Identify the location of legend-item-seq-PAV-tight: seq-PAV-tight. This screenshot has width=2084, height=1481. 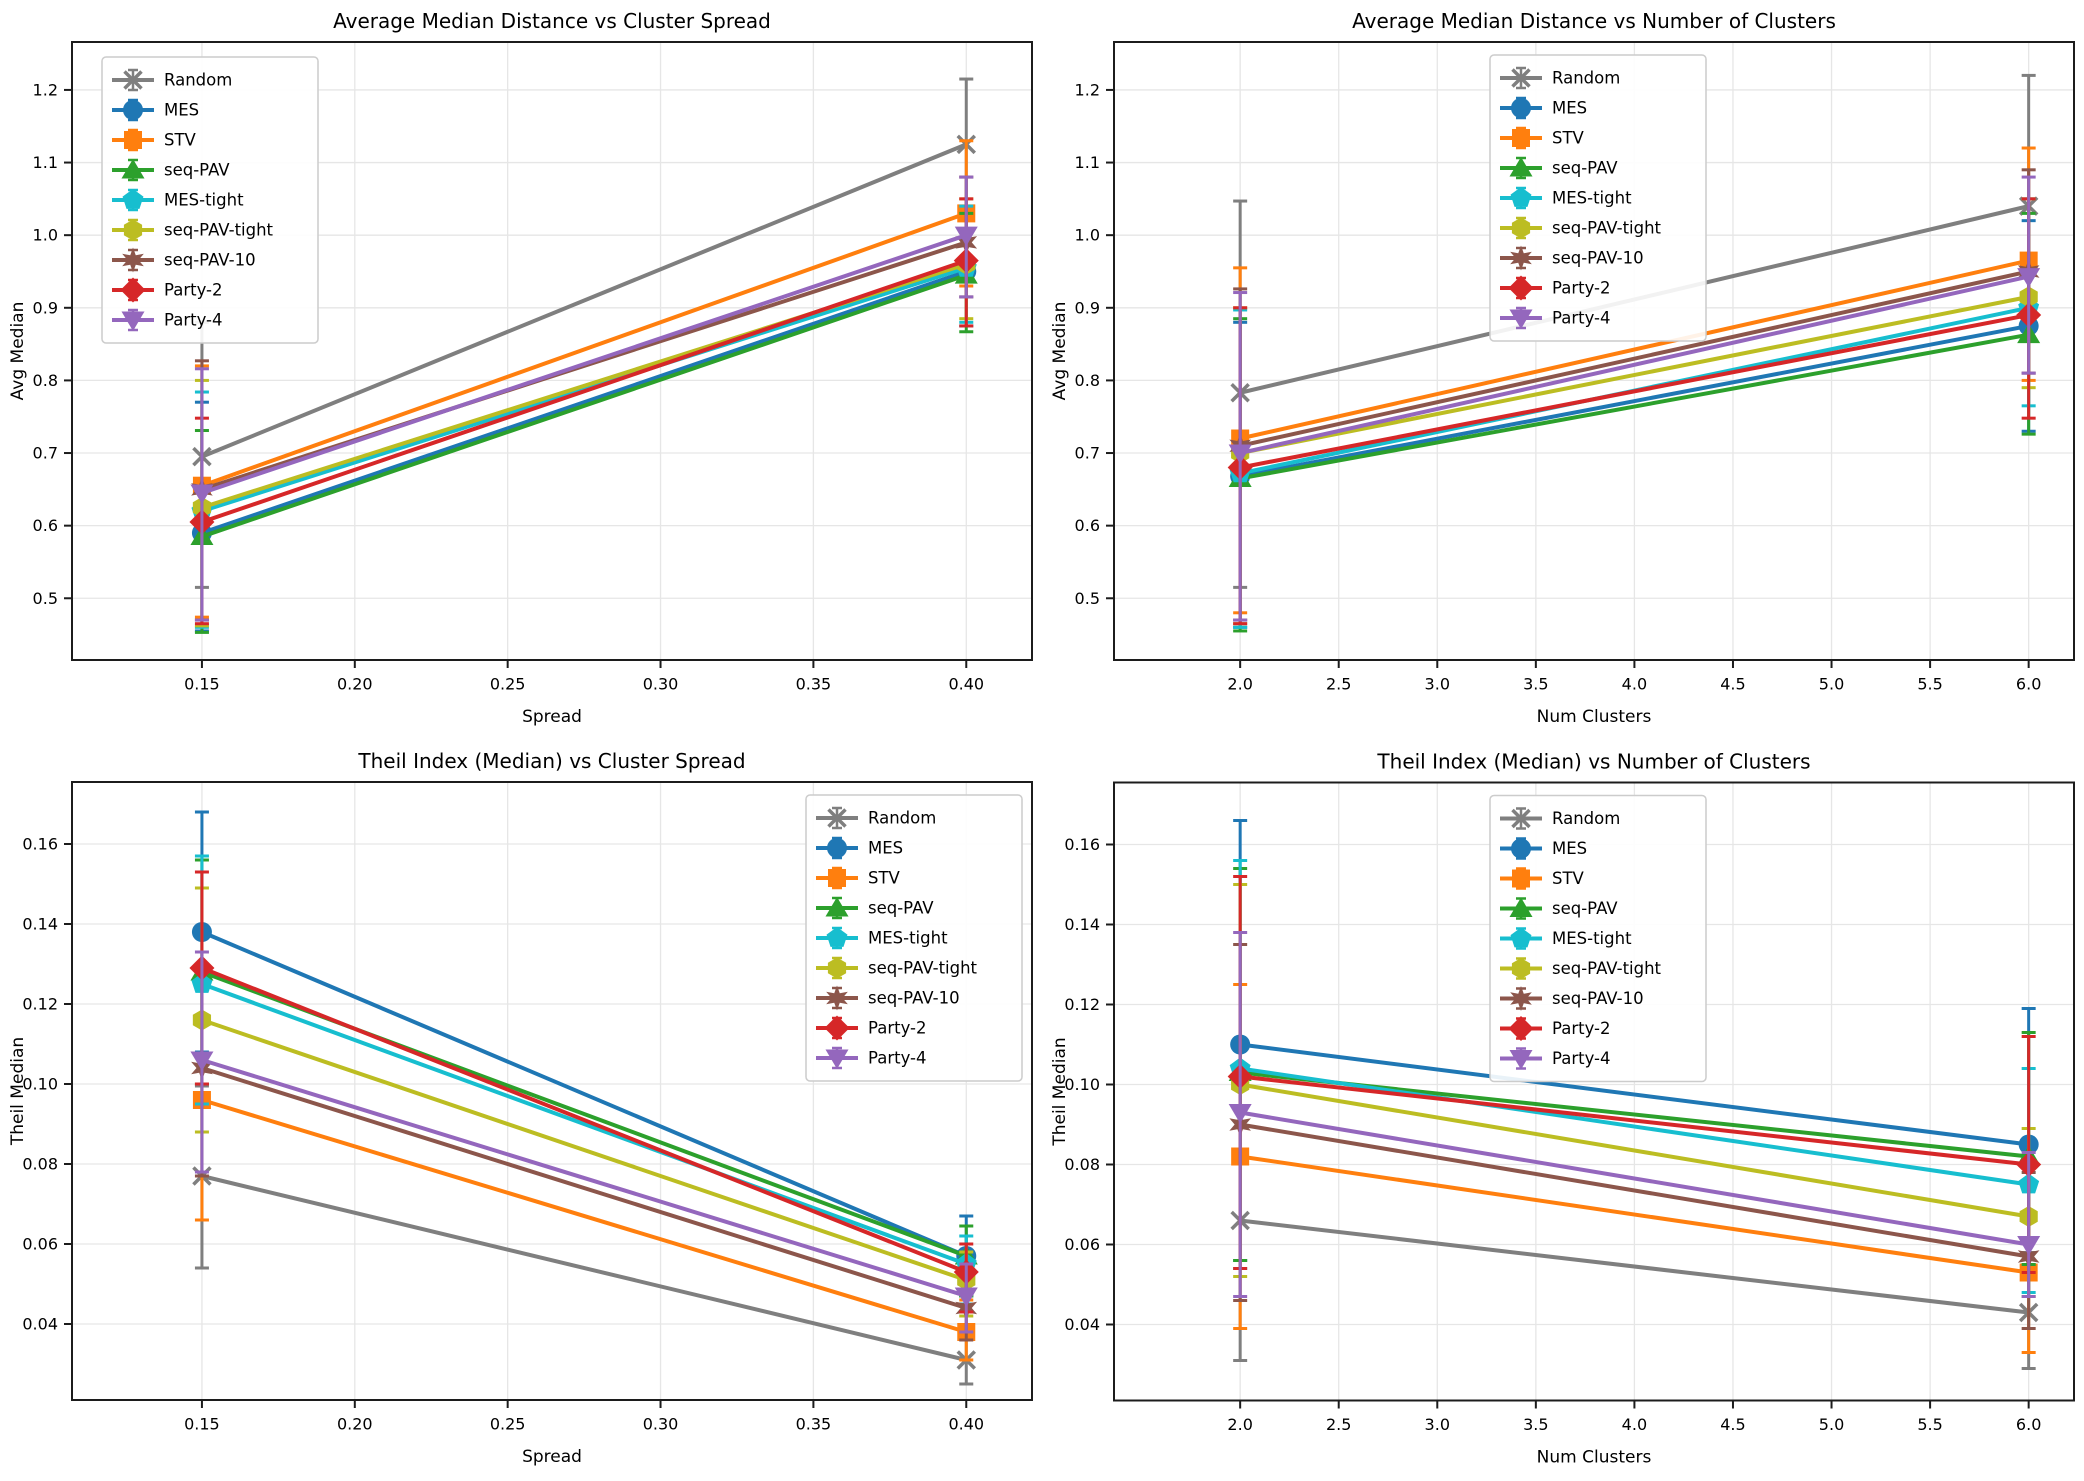
(193, 230).